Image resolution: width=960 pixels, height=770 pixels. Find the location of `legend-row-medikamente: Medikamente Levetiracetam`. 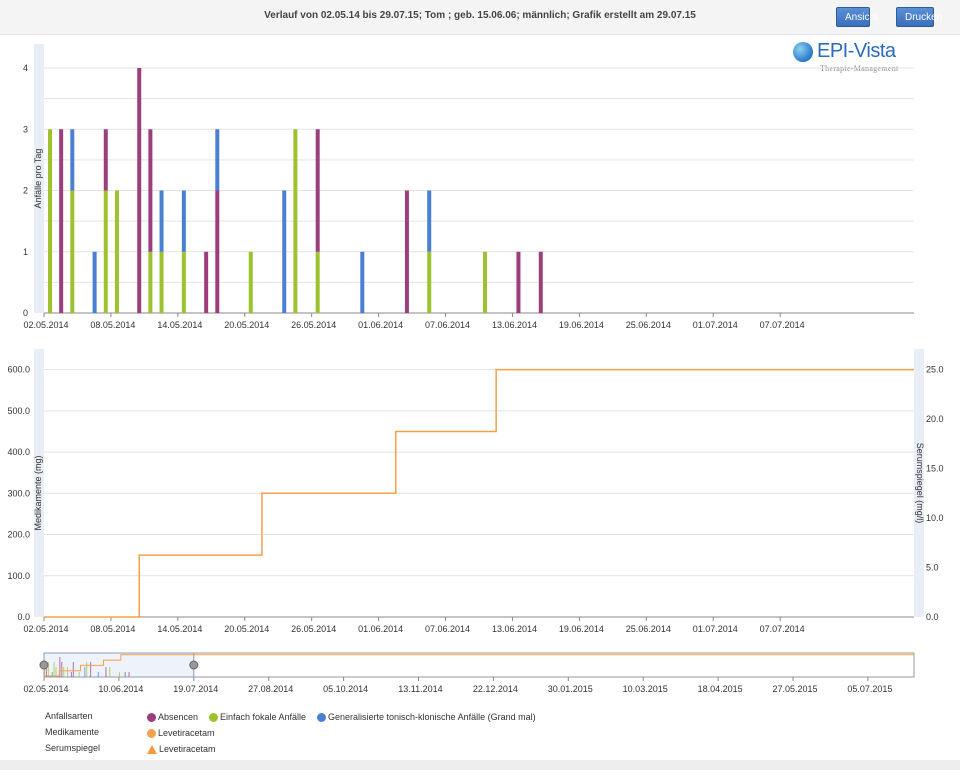

legend-row-medikamente: Medikamente Levetiracetam is located at coordinates (480, 733).